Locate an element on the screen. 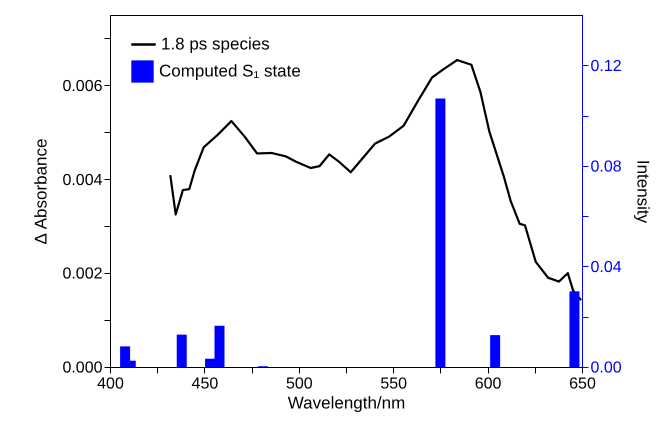 The width and height of the screenshot is (666, 428). y2-tick-label: 0.08 is located at coordinates (606, 167).